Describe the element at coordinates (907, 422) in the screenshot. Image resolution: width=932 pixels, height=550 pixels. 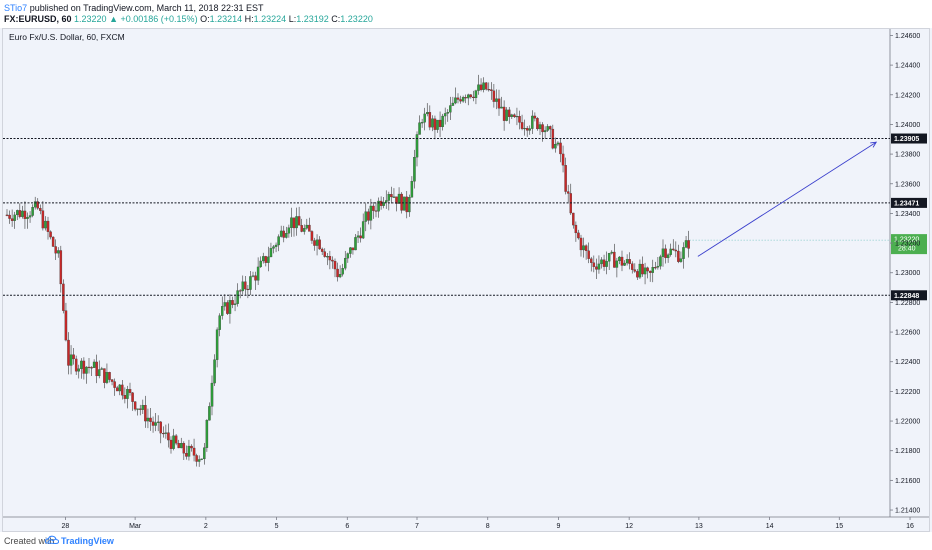
I see `price-tick-label: 1.22000` at that location.